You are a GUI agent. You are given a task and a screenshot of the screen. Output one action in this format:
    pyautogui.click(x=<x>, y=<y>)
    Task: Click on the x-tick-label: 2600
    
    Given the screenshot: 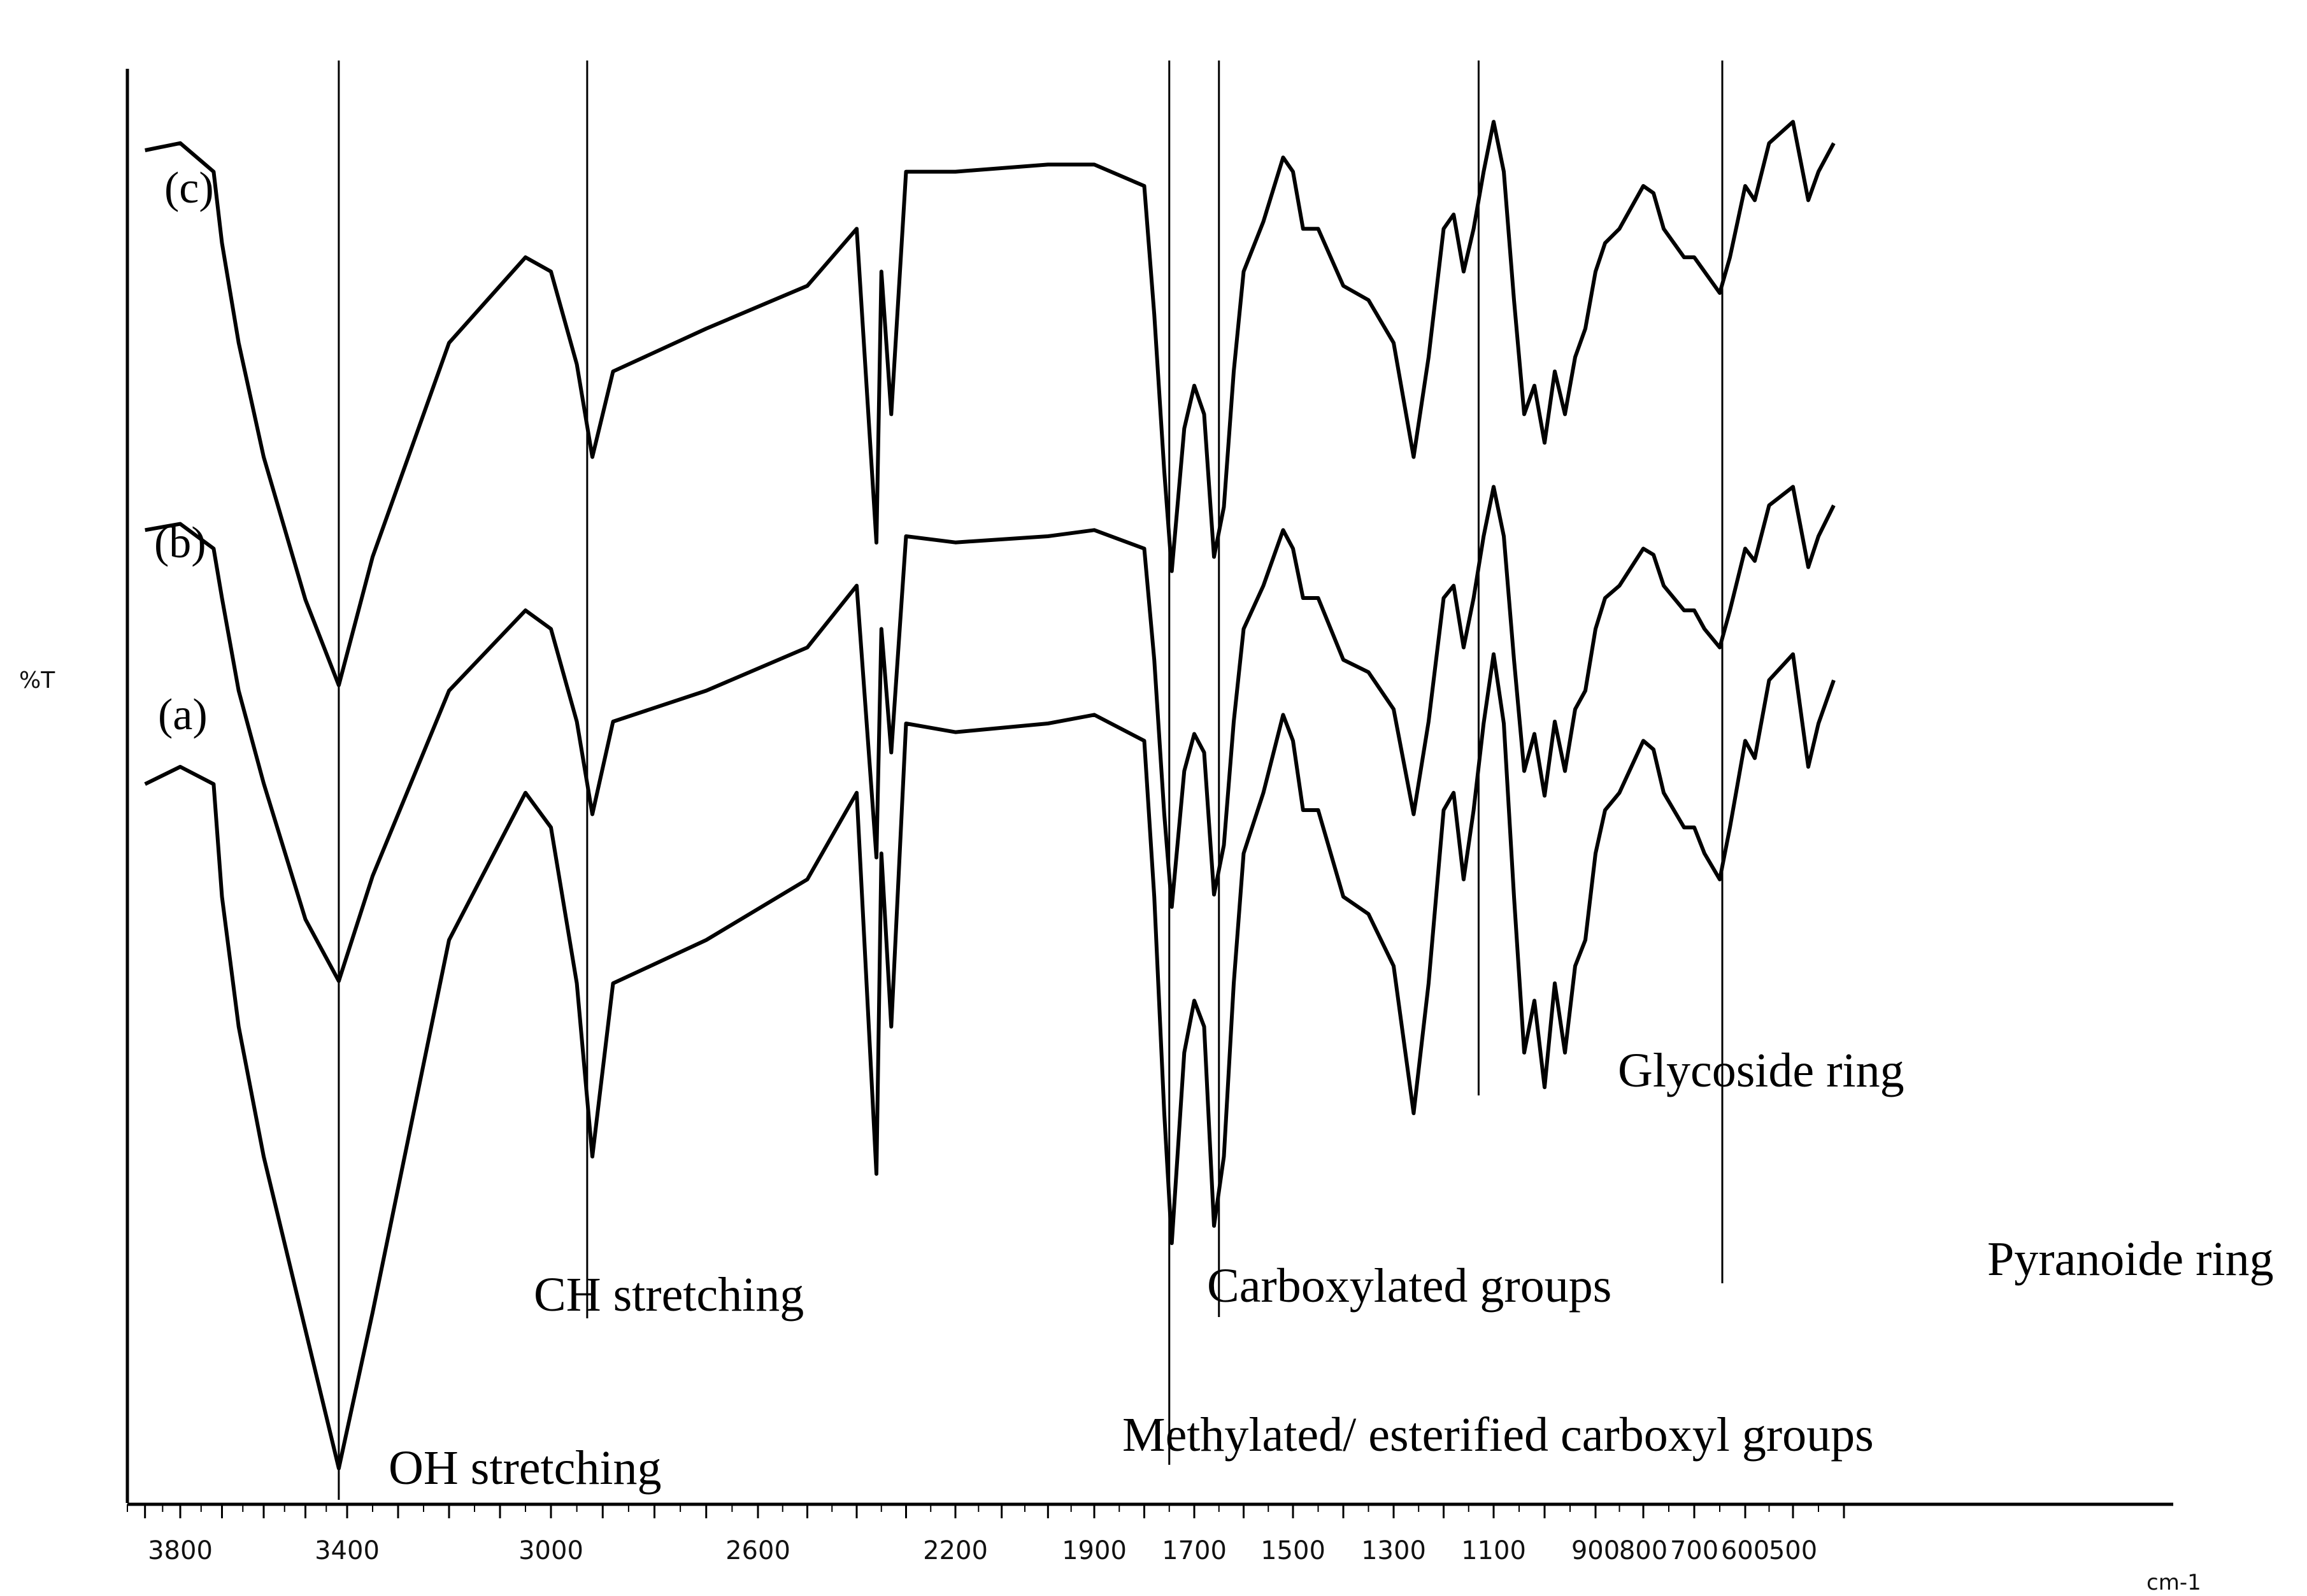 What is the action you would take?
    pyautogui.click(x=757, y=1550)
    